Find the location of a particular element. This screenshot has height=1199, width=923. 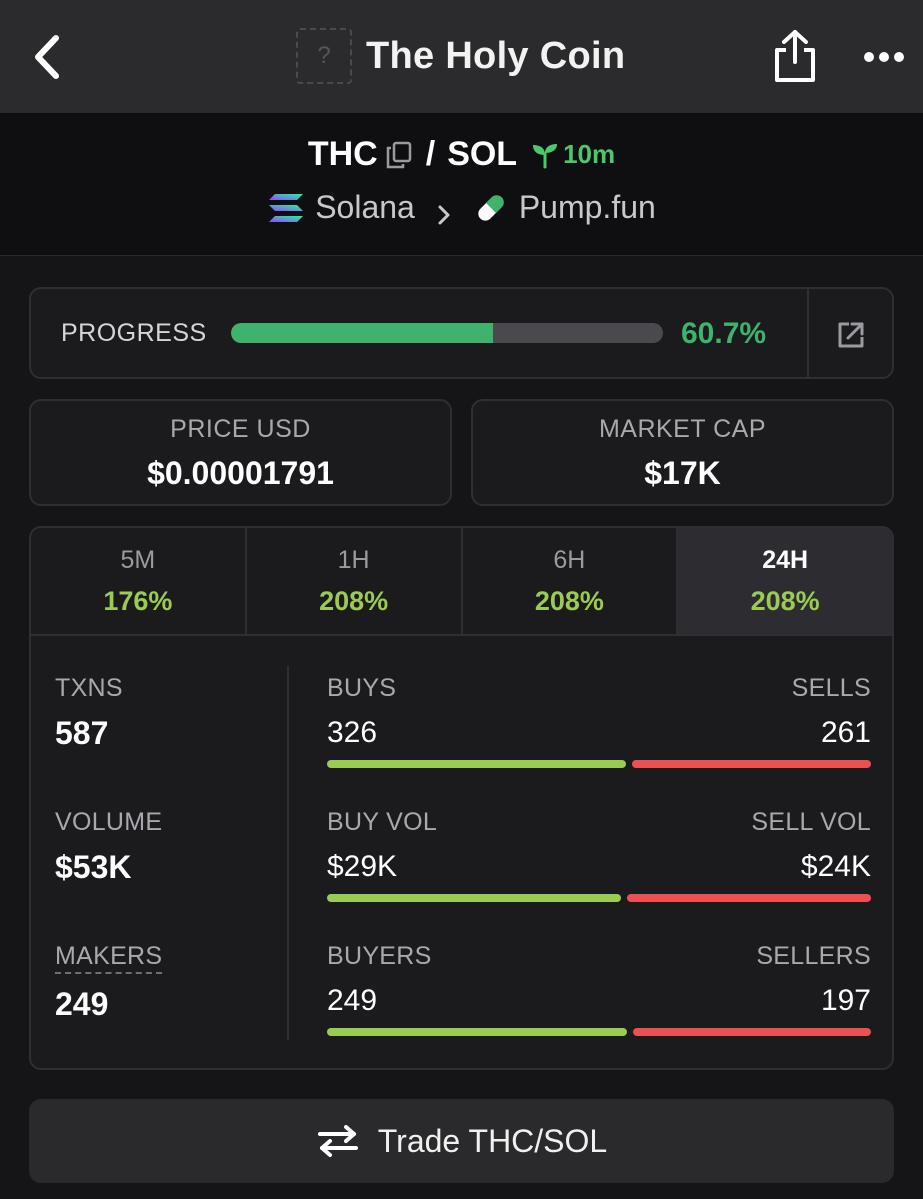

sell-vol-label: SELL VOL is located at coordinates (811, 822).